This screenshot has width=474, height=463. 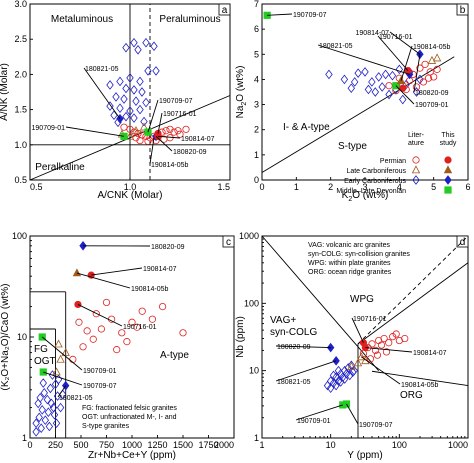 What do you see at coordinates (365, 196) in the screenshot?
I see `panel-b-xlabel: K2O (wt%)` at bounding box center [365, 196].